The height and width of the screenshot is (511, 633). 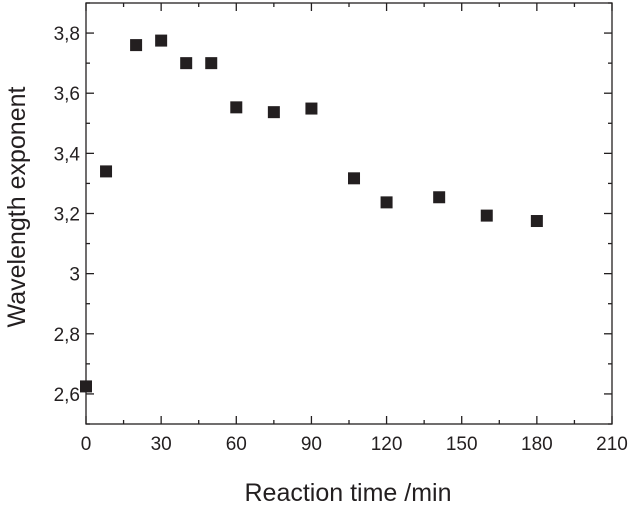 I want to click on x-tick-label: 0, so click(x=86, y=444).